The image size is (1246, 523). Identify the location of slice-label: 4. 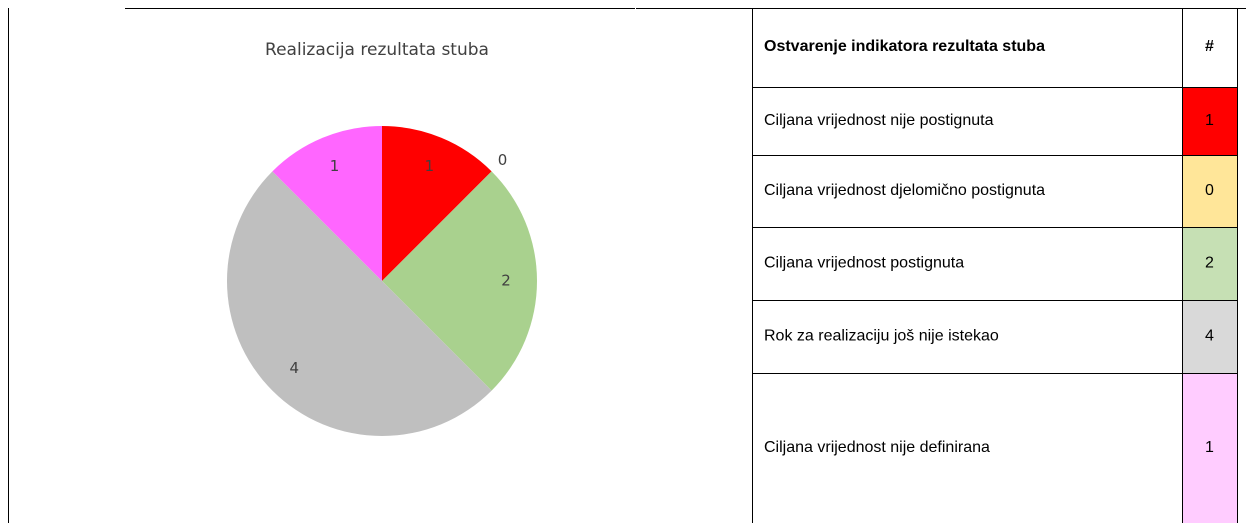
(295, 368).